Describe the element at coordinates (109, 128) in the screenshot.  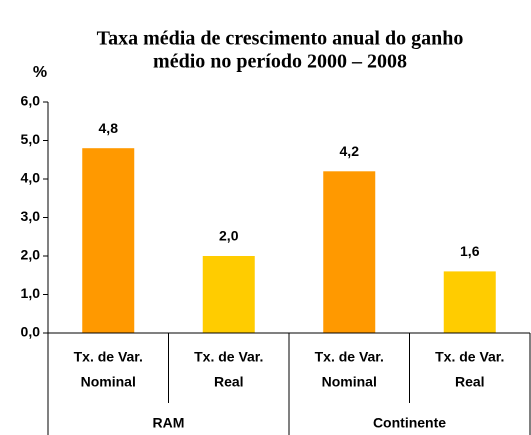
I see `value-label: 4,8` at that location.